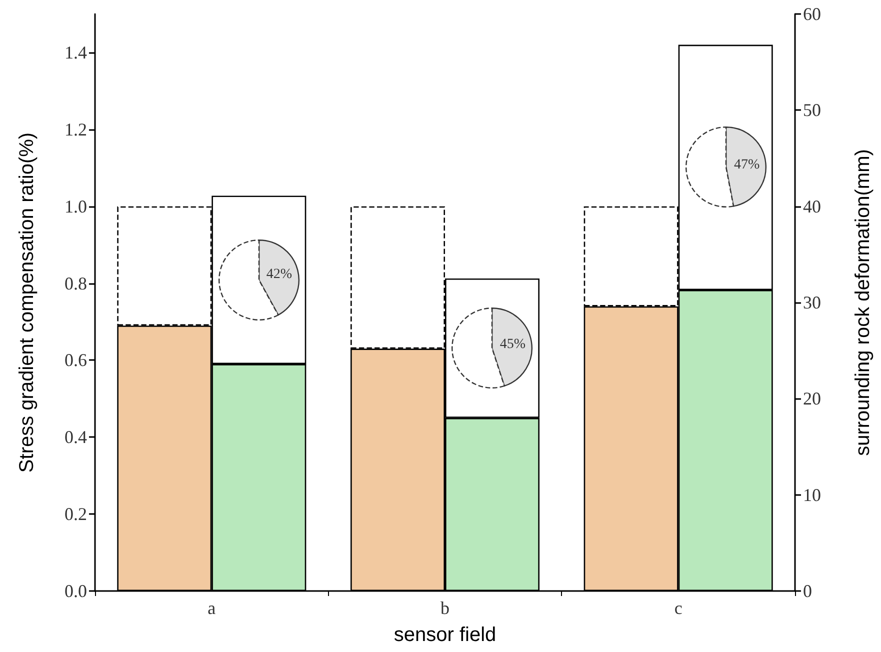  Describe the element at coordinates (812, 494) in the screenshot. I see `y2-tick-label: 10` at that location.